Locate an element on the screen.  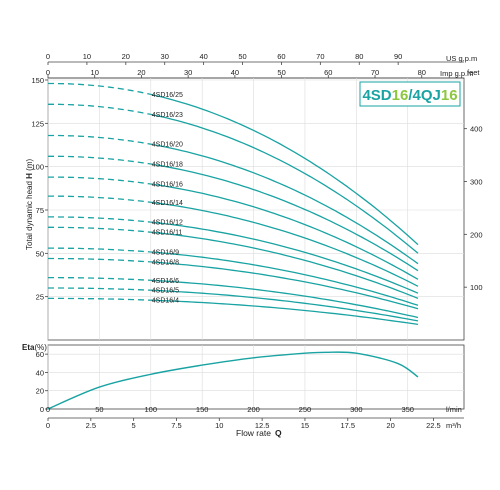
eta-ytick-label: 20 is located at coordinates (40, 391).